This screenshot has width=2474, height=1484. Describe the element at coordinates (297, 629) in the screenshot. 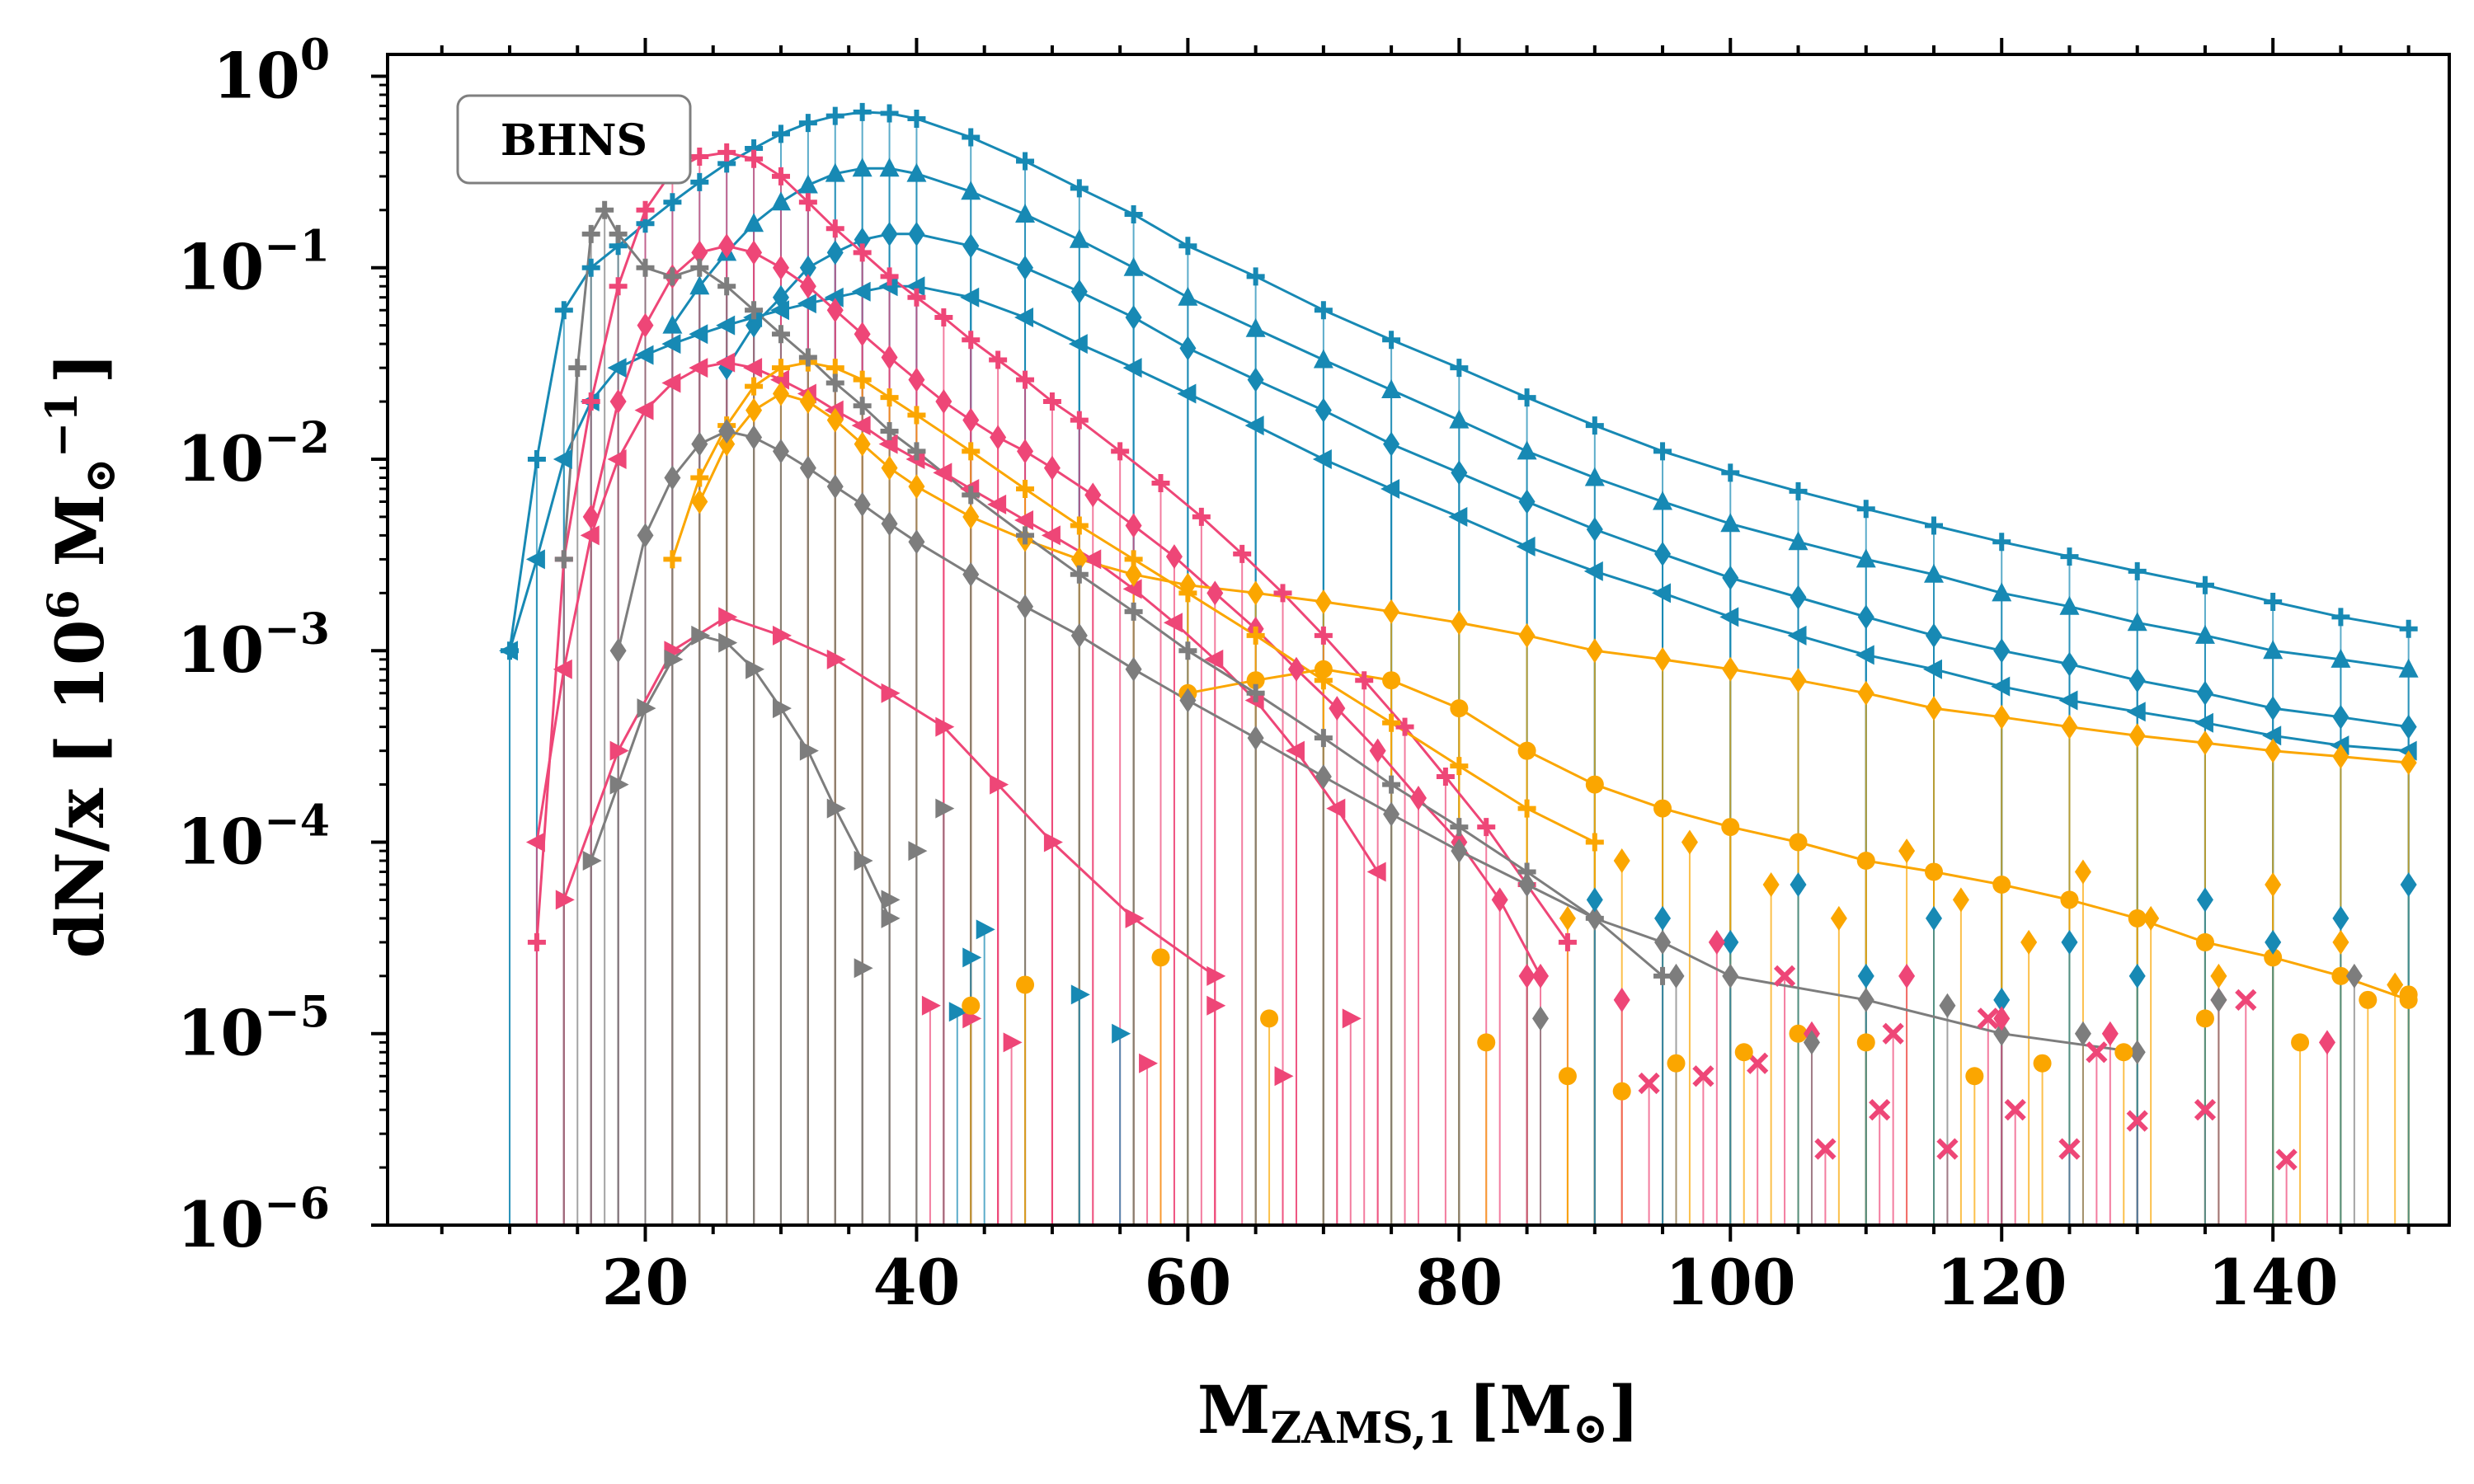

I see `y-tick-exponent: −3` at that location.